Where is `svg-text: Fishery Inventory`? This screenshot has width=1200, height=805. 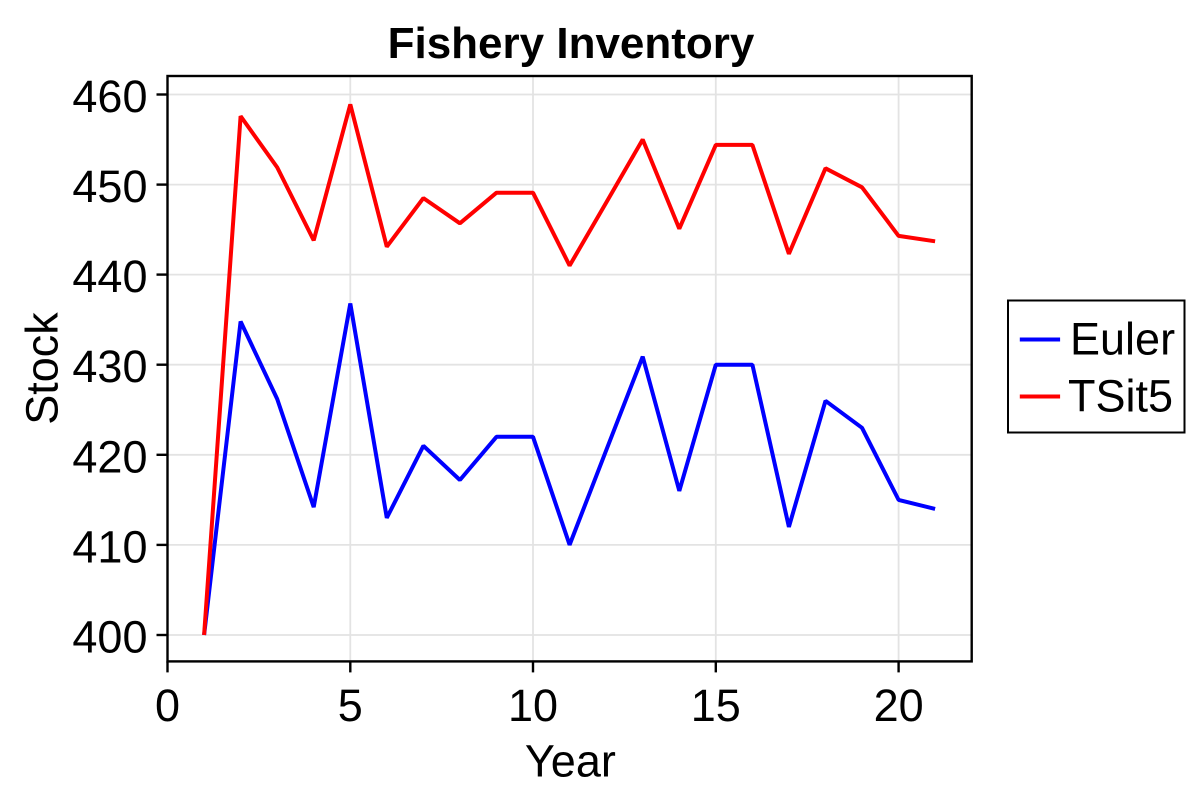
svg-text: Fishery Inventory is located at coordinates (571, 43).